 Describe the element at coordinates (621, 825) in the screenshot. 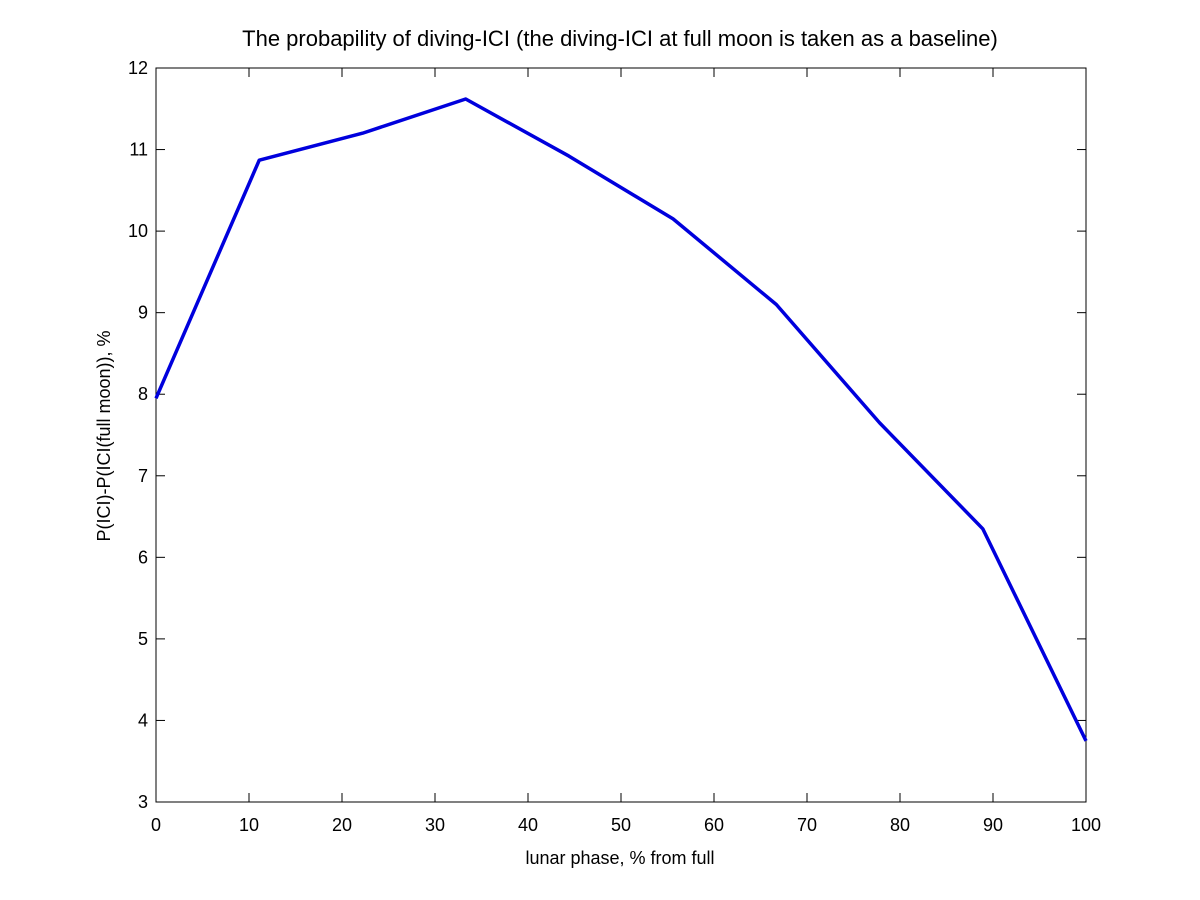

I see `x-tick-label: 50` at that location.